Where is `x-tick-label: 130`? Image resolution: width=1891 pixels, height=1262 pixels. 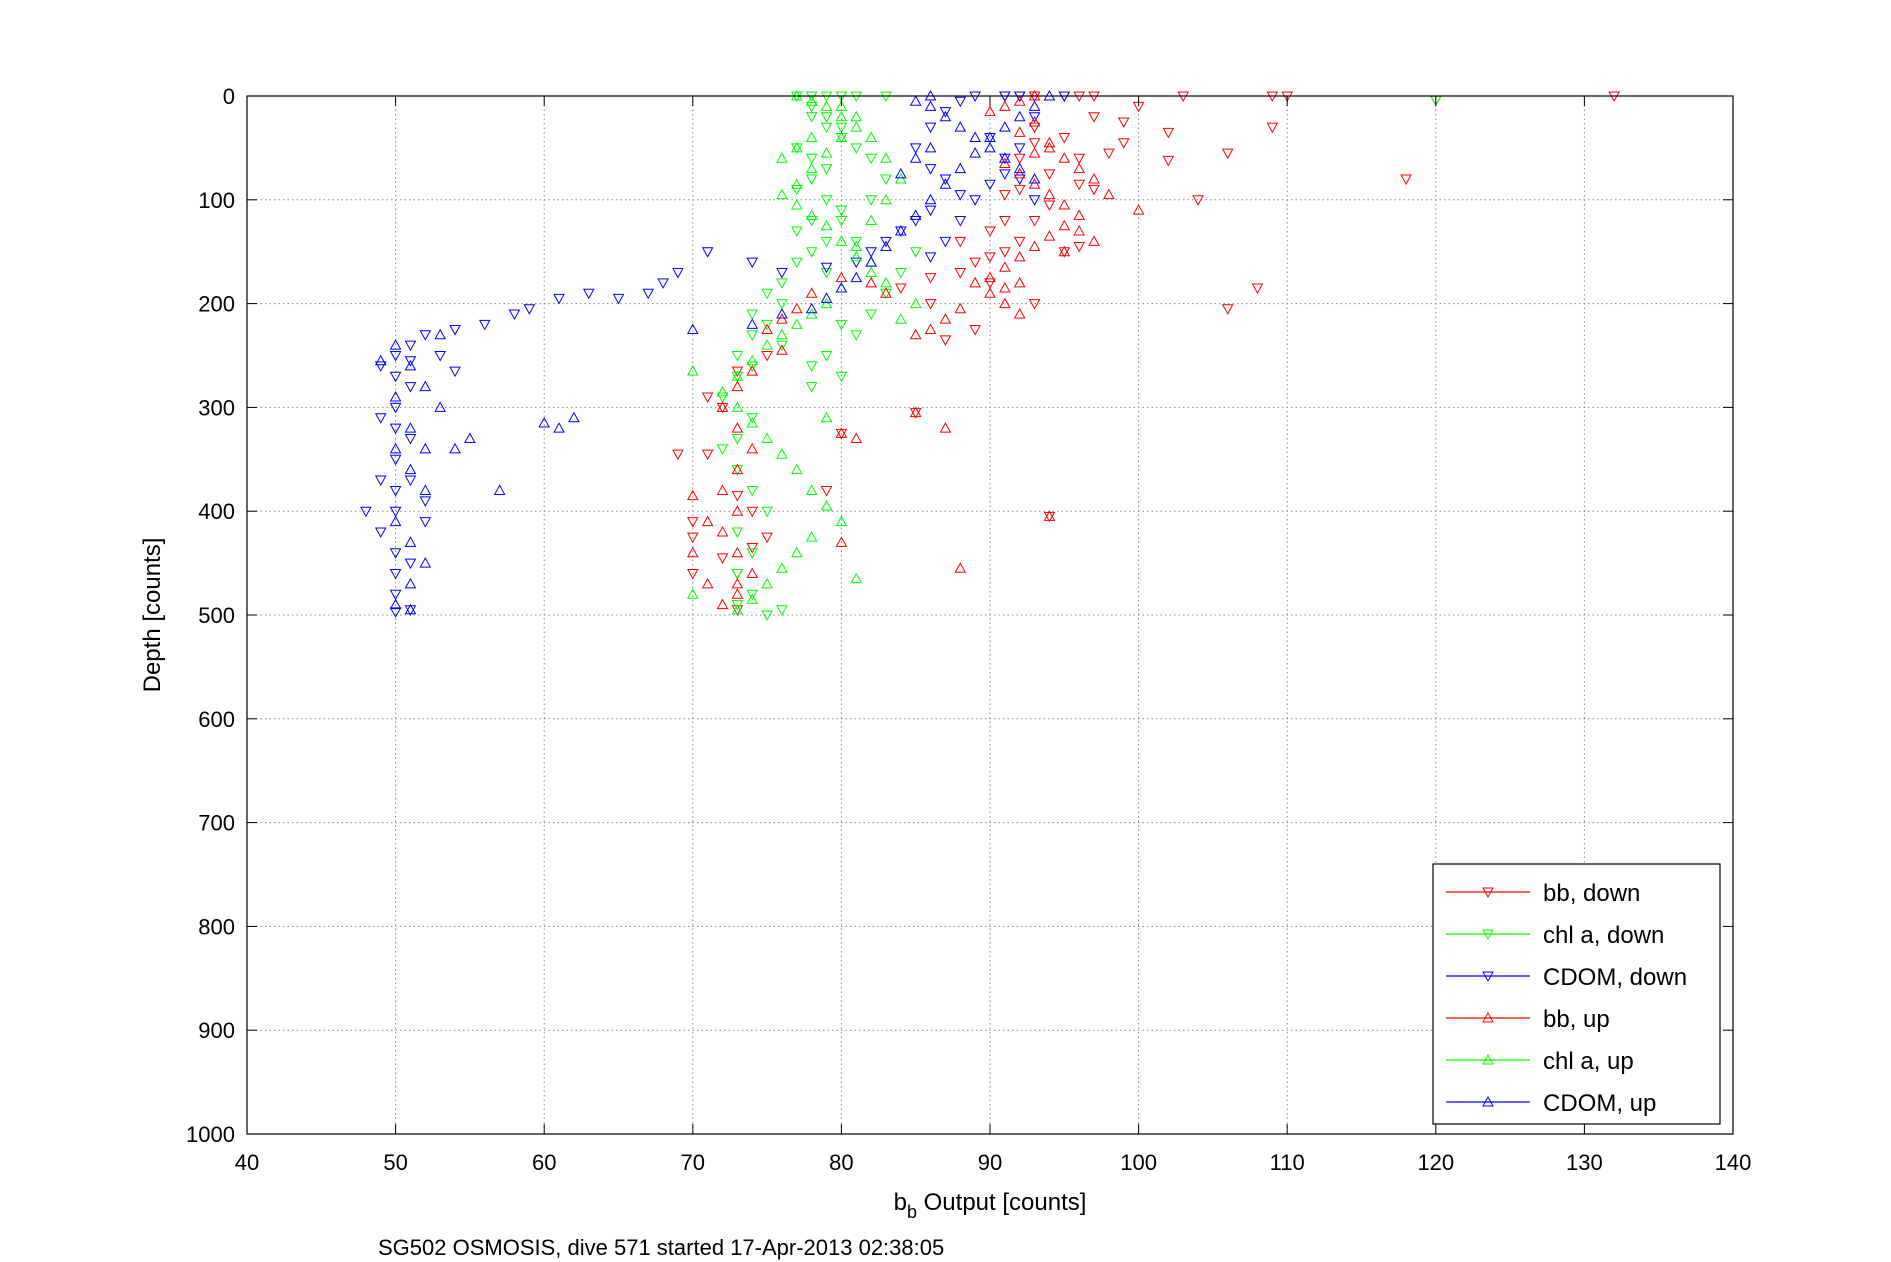
x-tick-label: 130 is located at coordinates (1584, 1162).